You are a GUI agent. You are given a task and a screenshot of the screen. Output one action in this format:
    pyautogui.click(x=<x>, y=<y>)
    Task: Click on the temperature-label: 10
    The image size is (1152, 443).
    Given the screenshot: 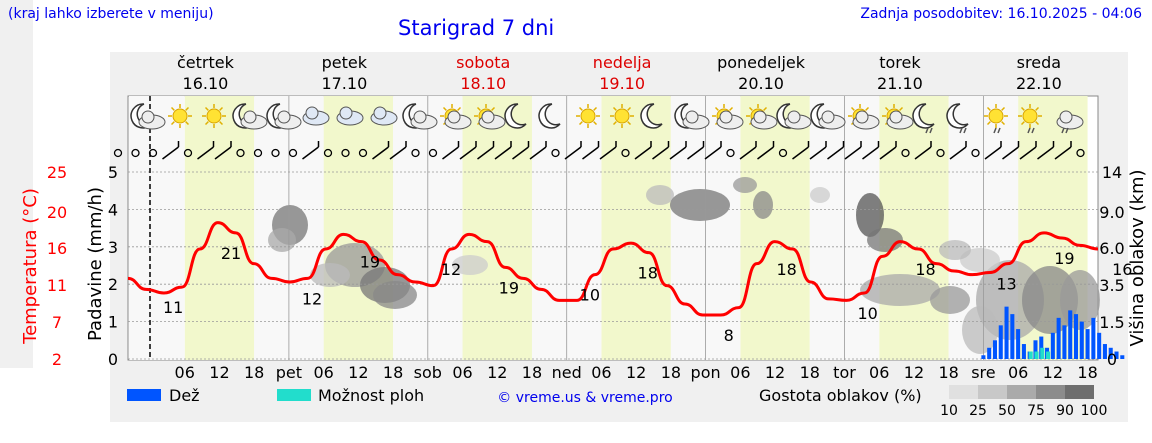 What is the action you would take?
    pyautogui.click(x=867, y=313)
    